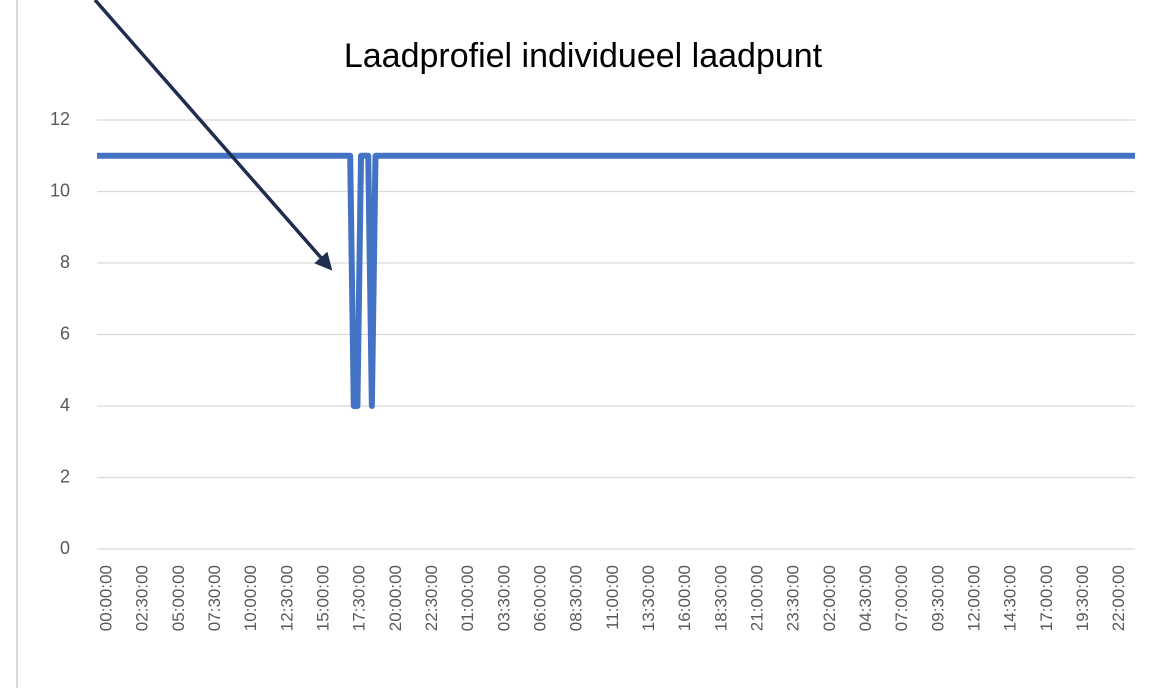 This screenshot has width=1160, height=693. I want to click on x-tick-label: 19:30:00, so click(1082, 598).